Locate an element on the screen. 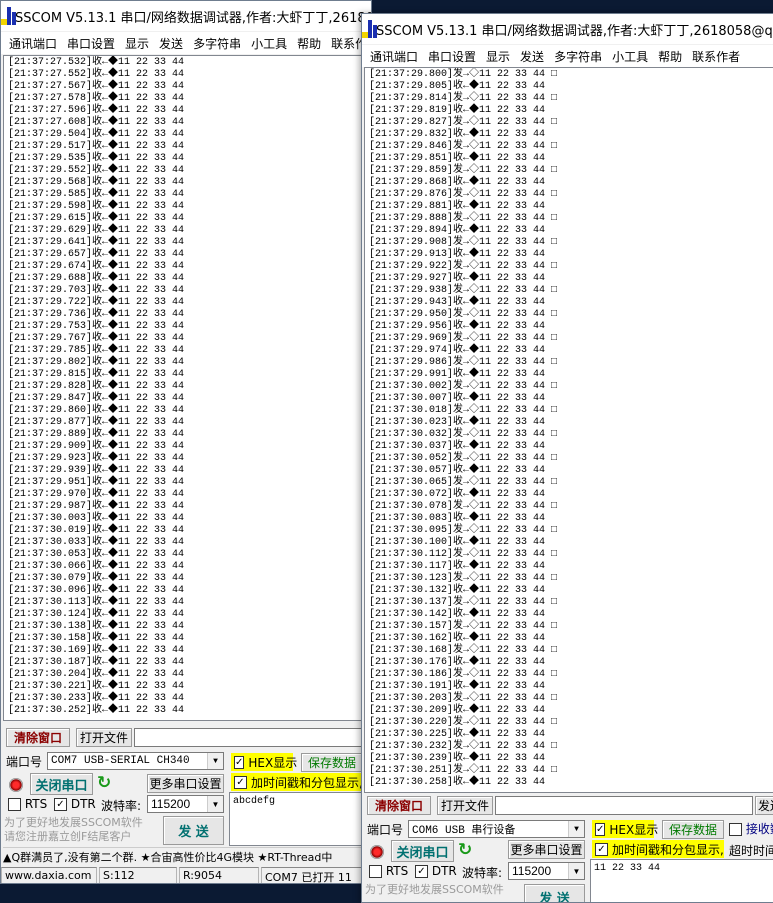  port-value: COM7 USB-SERIAL CH340 is located at coordinates (120, 761).